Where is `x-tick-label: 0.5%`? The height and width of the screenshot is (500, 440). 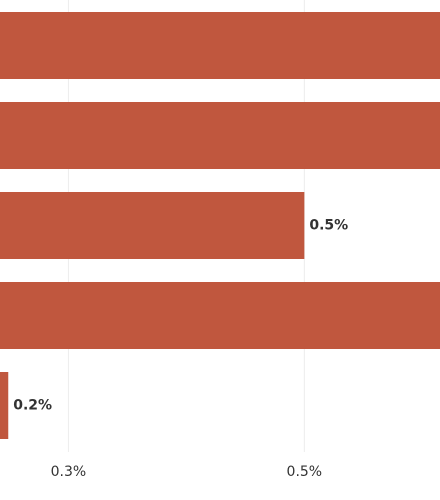 x-tick-label: 0.5% is located at coordinates (305, 472).